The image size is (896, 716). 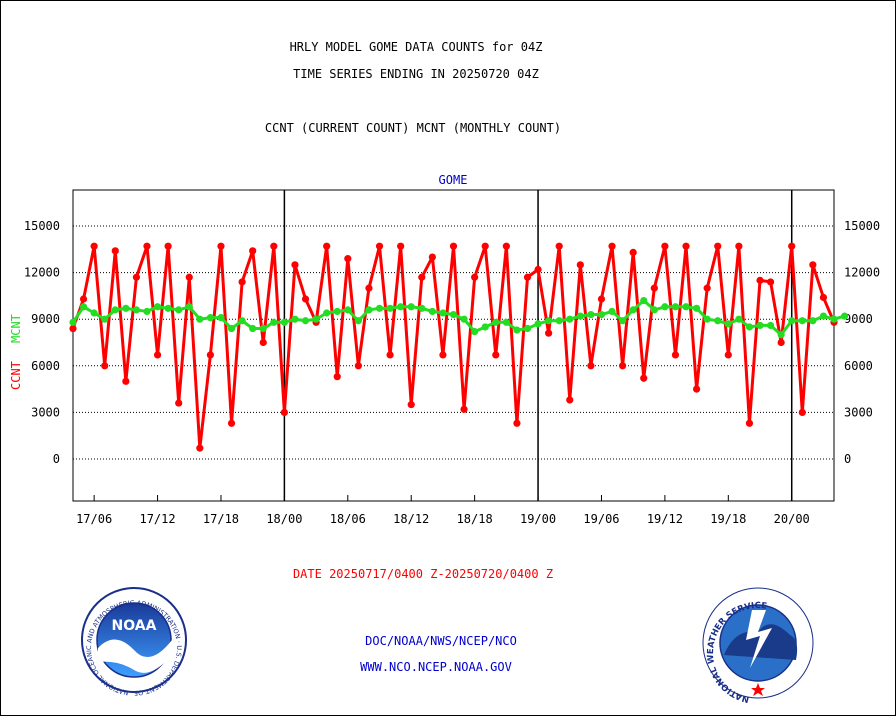 What do you see at coordinates (601, 519) in the screenshot?
I see `x-tick-label: 19/06` at bounding box center [601, 519].